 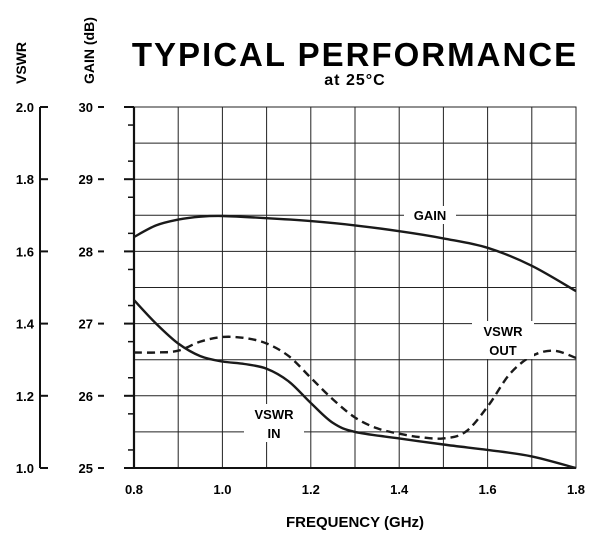 What do you see at coordinates (86, 324) in the screenshot?
I see `gain-tick-label: 27` at bounding box center [86, 324].